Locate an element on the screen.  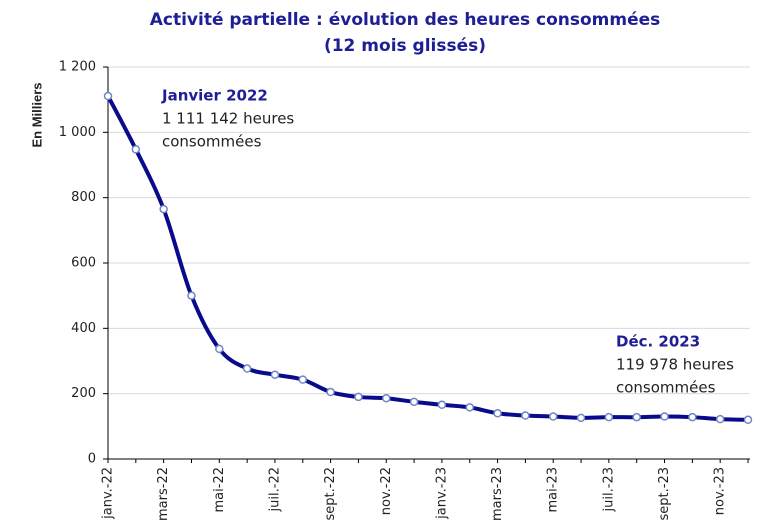
x-tick-label: sept.-23 is located at coordinates (664, 494).